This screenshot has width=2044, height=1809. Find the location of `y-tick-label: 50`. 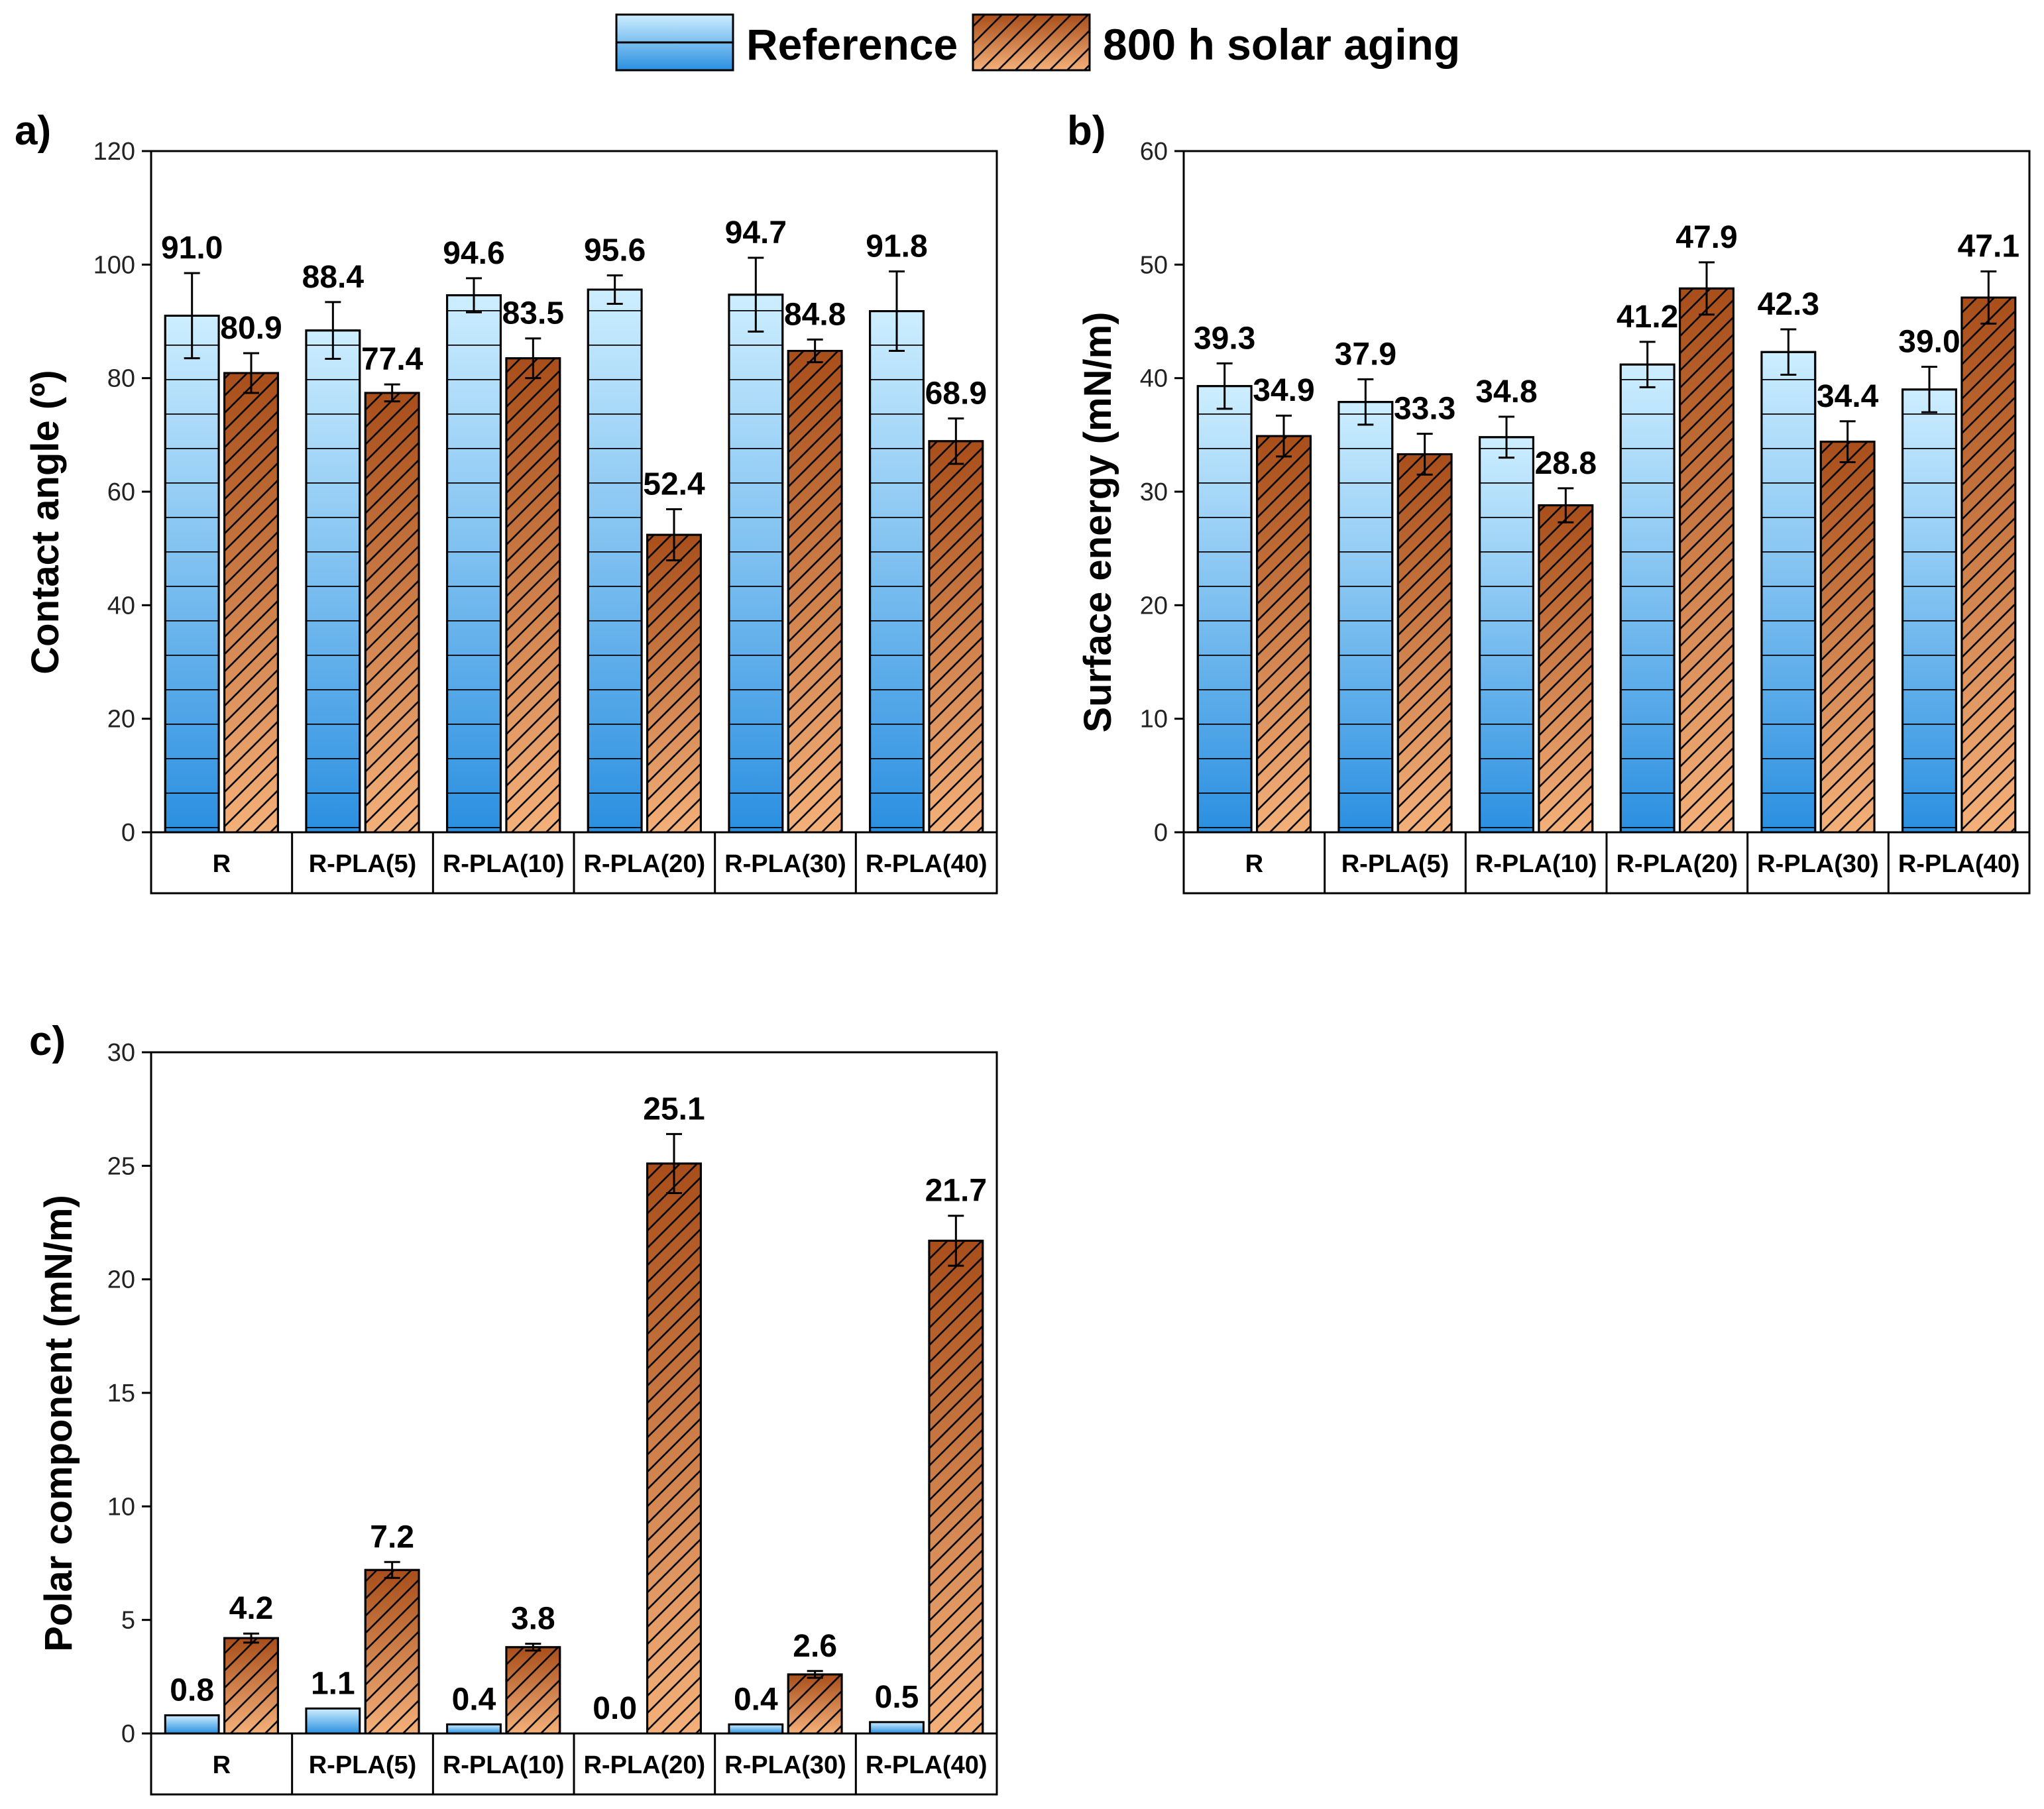

y-tick-label: 50 is located at coordinates (1154, 265).